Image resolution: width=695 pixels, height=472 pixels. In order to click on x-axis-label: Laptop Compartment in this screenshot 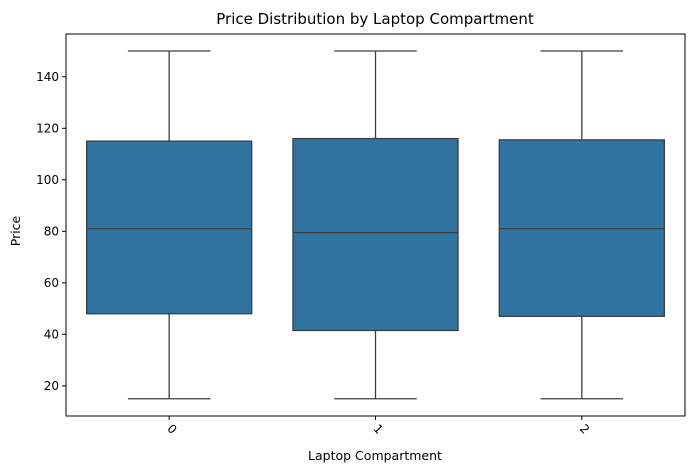, I will do `click(375, 455)`.